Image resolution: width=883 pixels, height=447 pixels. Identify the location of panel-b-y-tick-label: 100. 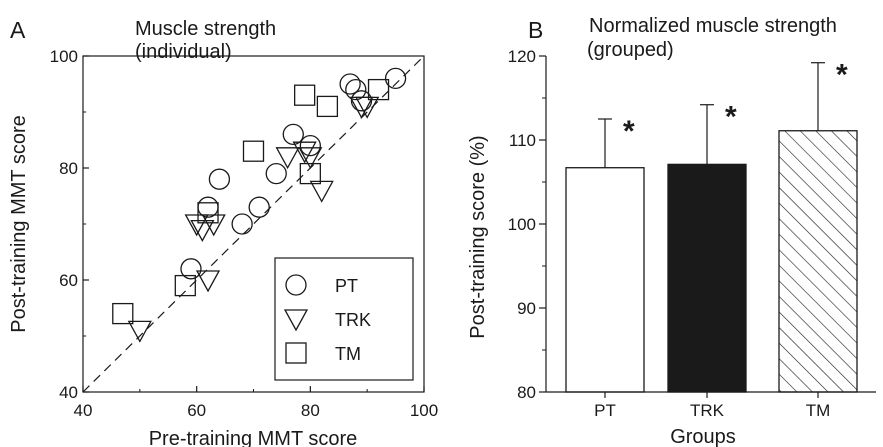
(522, 224).